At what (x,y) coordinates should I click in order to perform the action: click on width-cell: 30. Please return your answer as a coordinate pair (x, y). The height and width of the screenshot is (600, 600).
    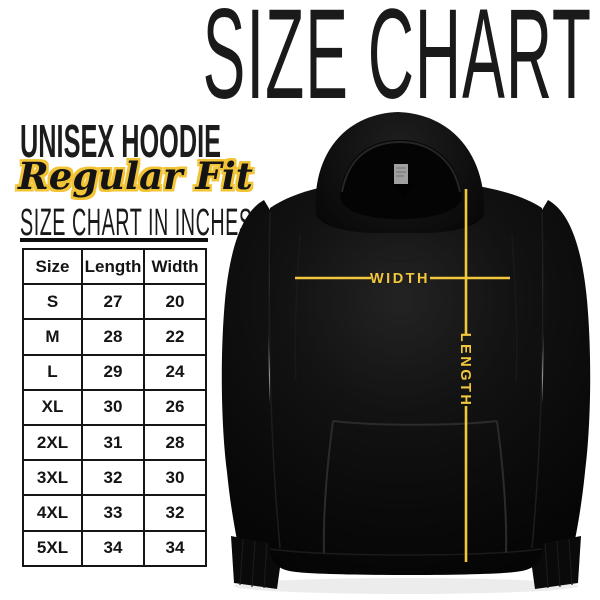
    Looking at the image, I should click on (175, 478).